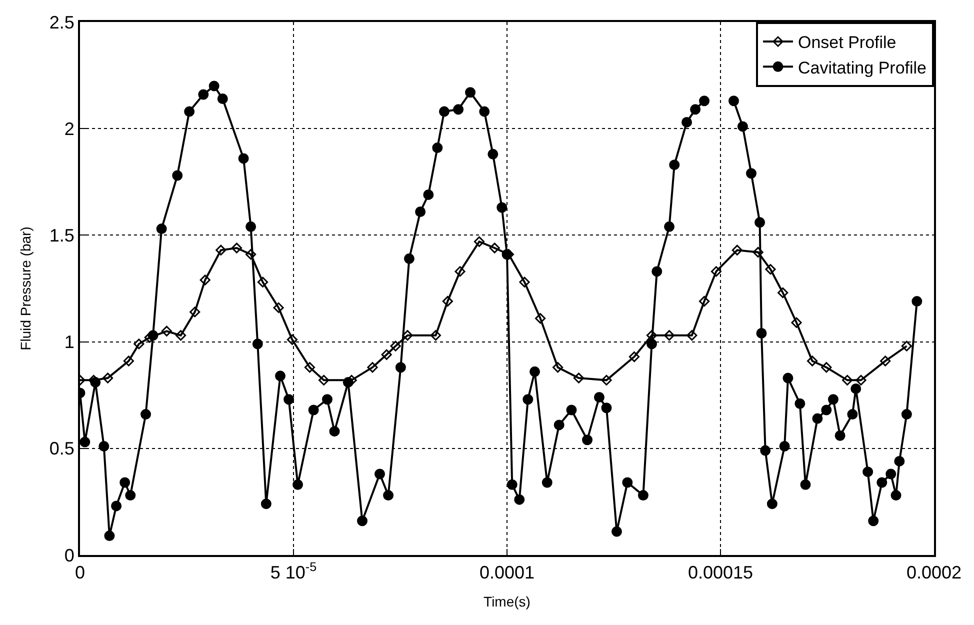 The width and height of the screenshot is (974, 625). What do you see at coordinates (507, 572) in the screenshot?
I see `x-tick-label: 0.0001` at bounding box center [507, 572].